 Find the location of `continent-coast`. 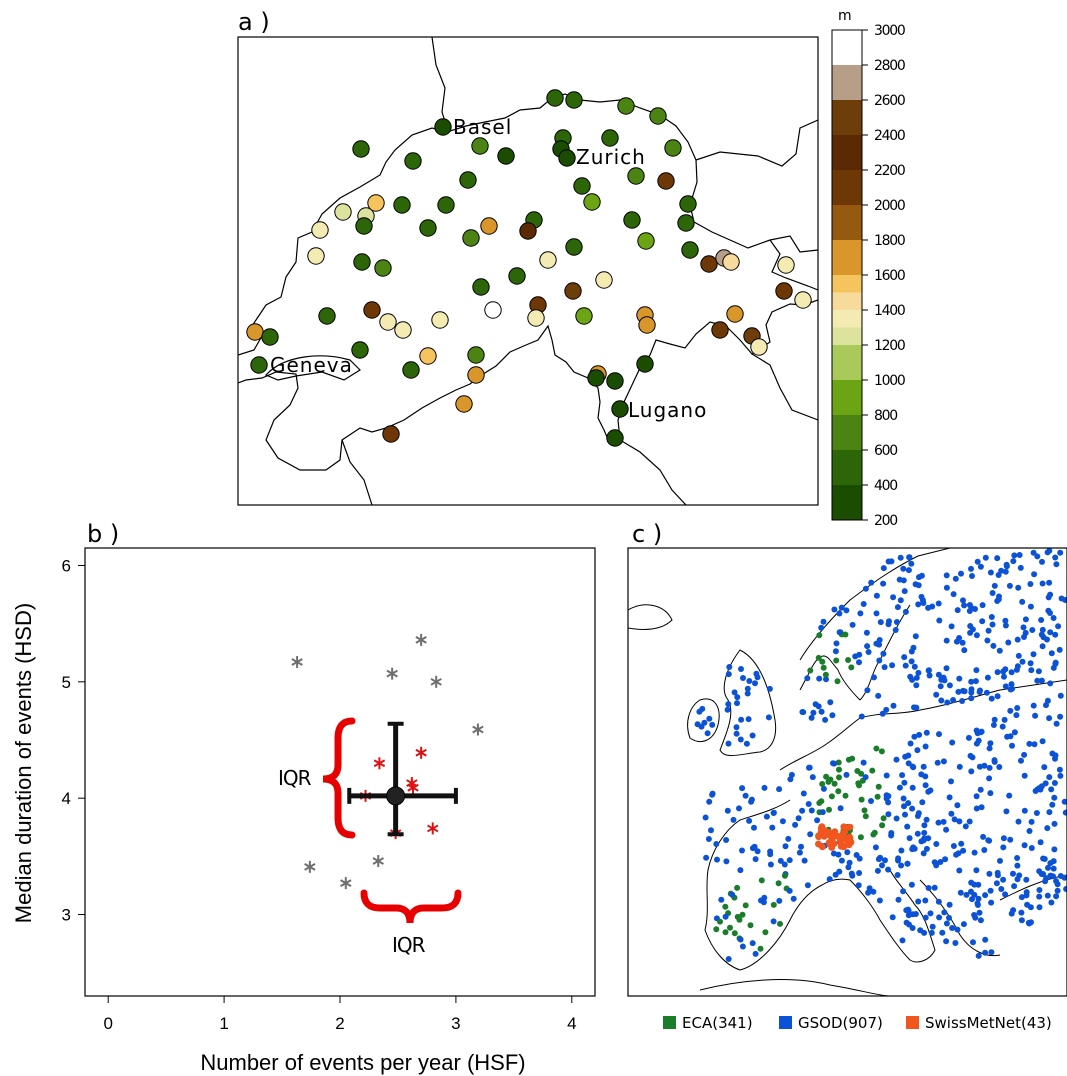

continent-coast is located at coordinates (885, 825).